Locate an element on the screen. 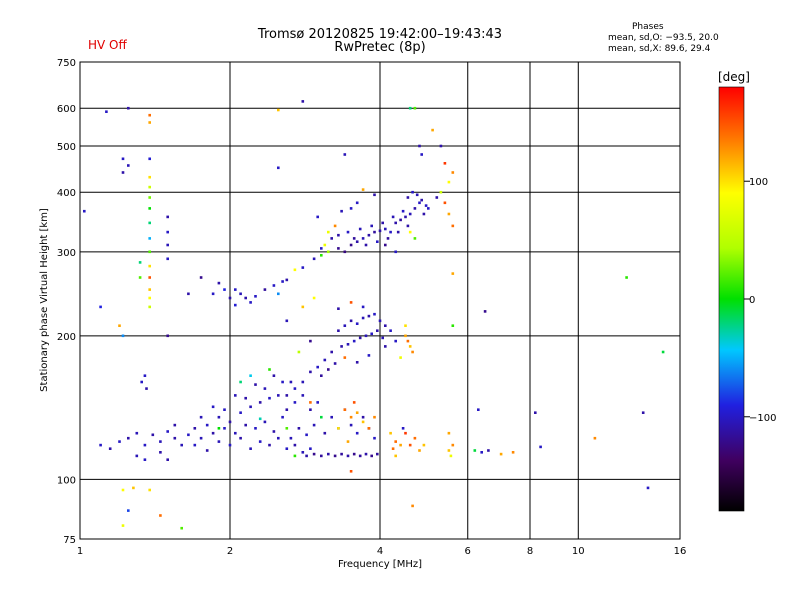 The image size is (800, 600). phases-o-stats: mean, sd,O: −93.5, 20.0 is located at coordinates (663, 38).